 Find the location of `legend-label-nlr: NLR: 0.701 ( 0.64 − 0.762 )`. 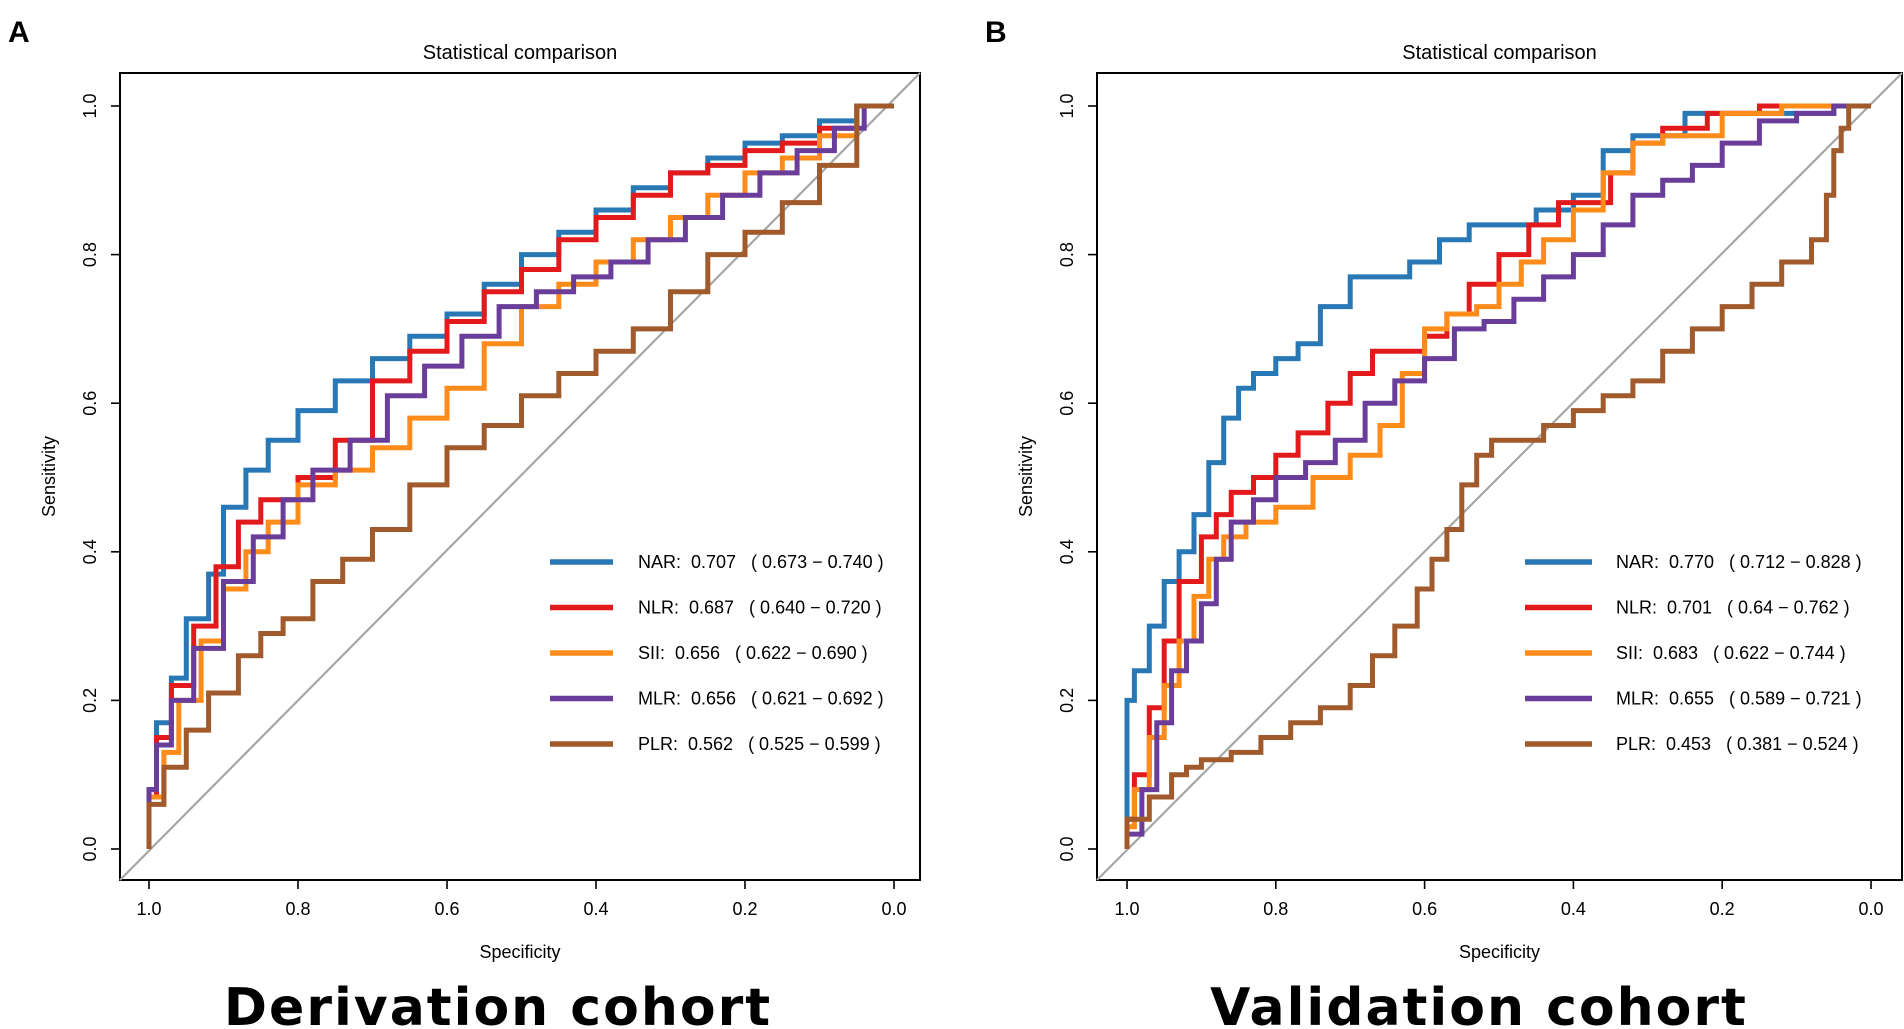

legend-label-nlr: NLR: 0.701 ( 0.64 − 0.762 ) is located at coordinates (1733, 608).